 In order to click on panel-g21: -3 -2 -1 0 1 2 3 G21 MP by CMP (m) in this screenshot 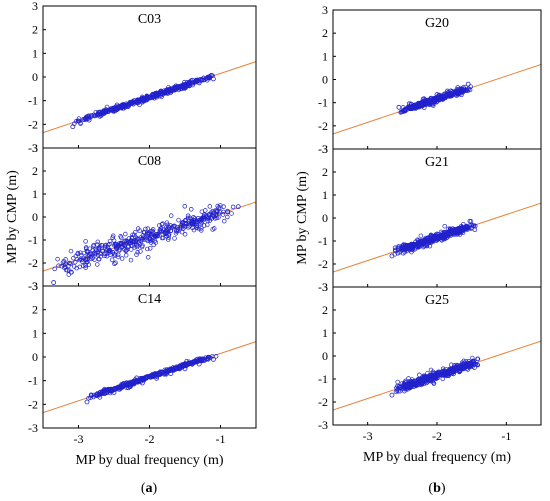, I will do `click(418, 218)`.